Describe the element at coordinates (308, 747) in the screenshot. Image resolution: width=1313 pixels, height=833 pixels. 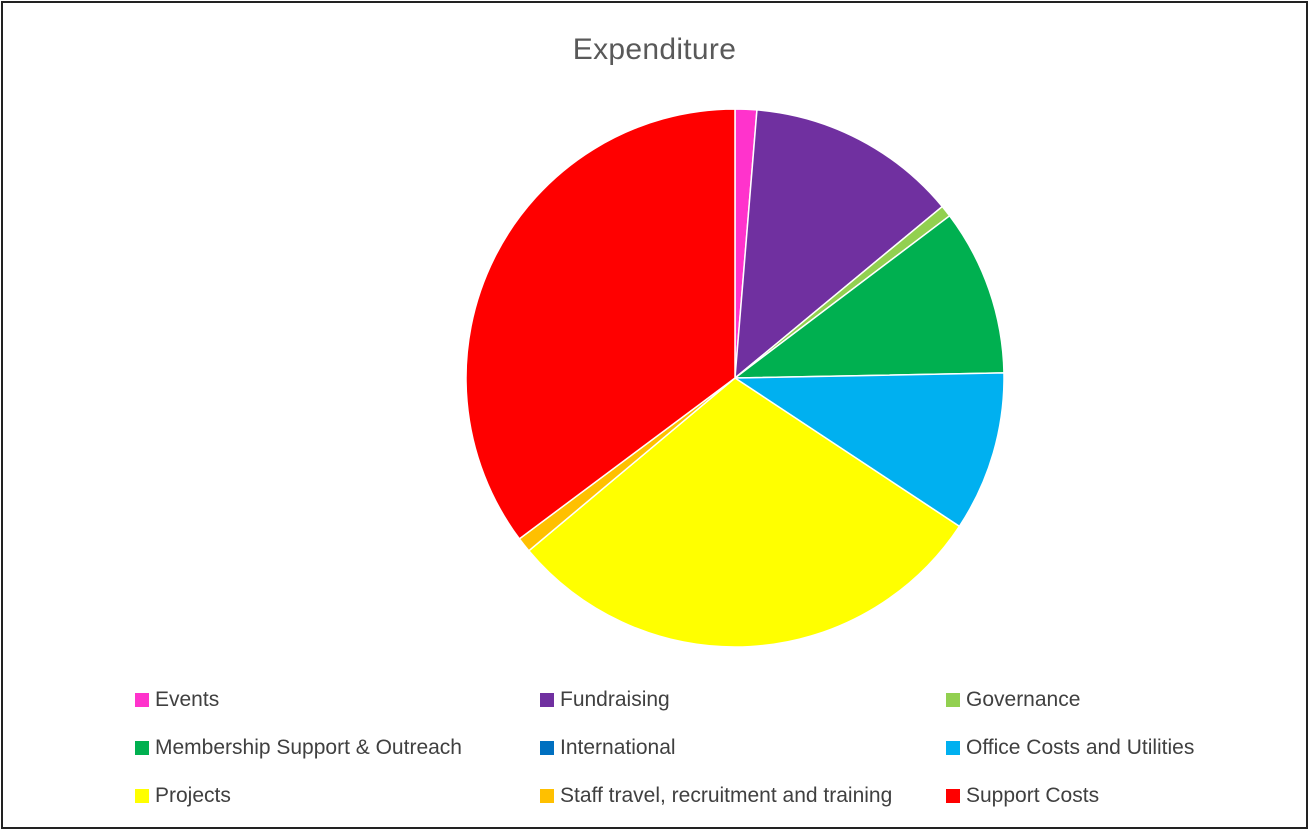
I see `legend-label: Membership Support & Outreach` at that location.